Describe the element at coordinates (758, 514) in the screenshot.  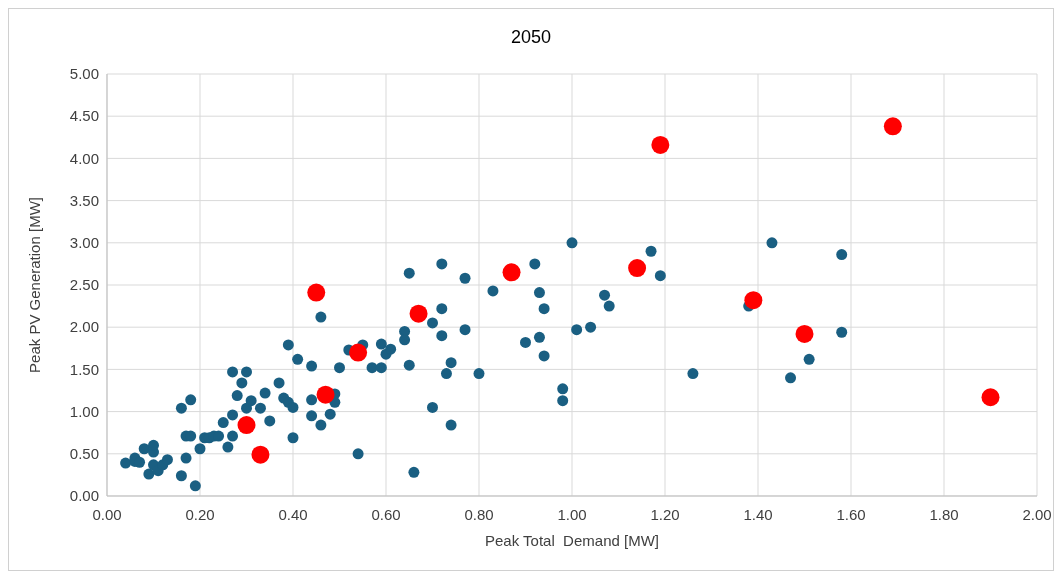
I see `x-tick-label: 1.40` at that location.